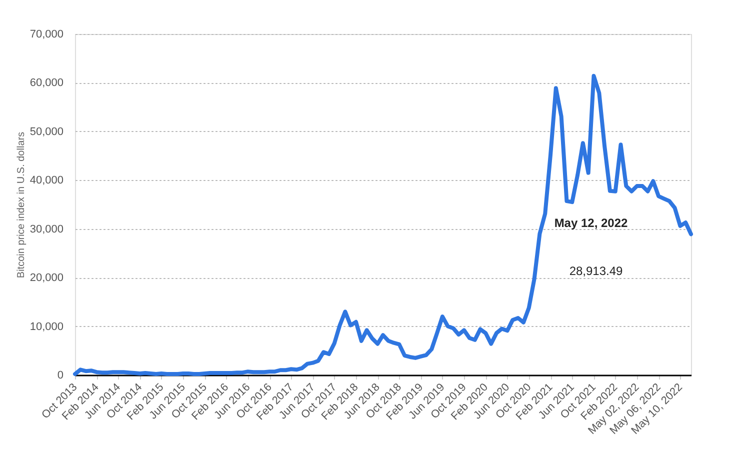 The width and height of the screenshot is (730, 460). What do you see at coordinates (596, 271) in the screenshot?
I see `annotation: 28,913.49` at bounding box center [596, 271].